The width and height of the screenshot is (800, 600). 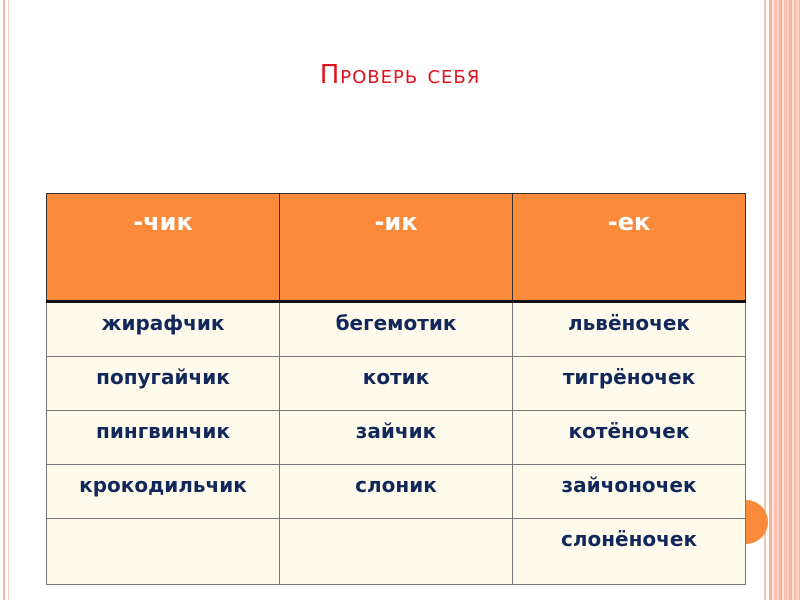 I want to click on right-stripes-decoration, so click(x=782, y=300).